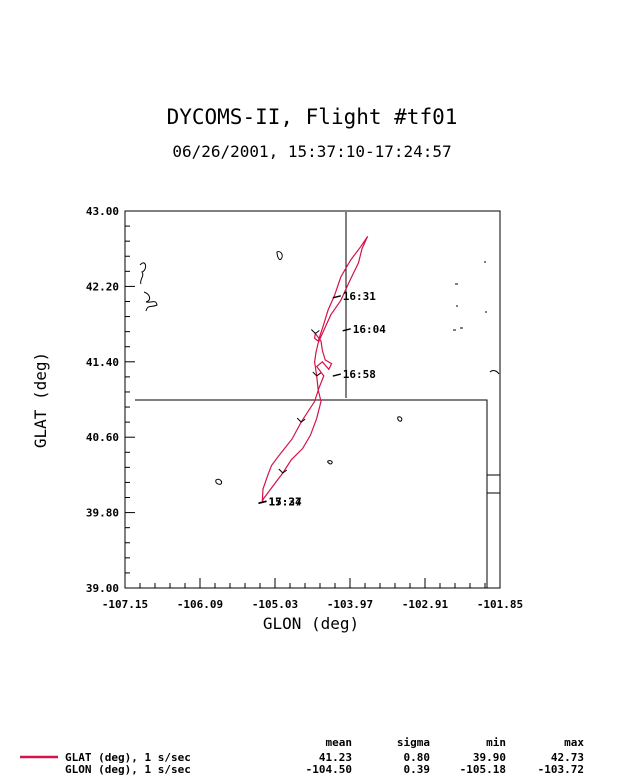  Describe the element at coordinates (483, 769) in the screenshot. I see `stats-value: -105.18` at that location.